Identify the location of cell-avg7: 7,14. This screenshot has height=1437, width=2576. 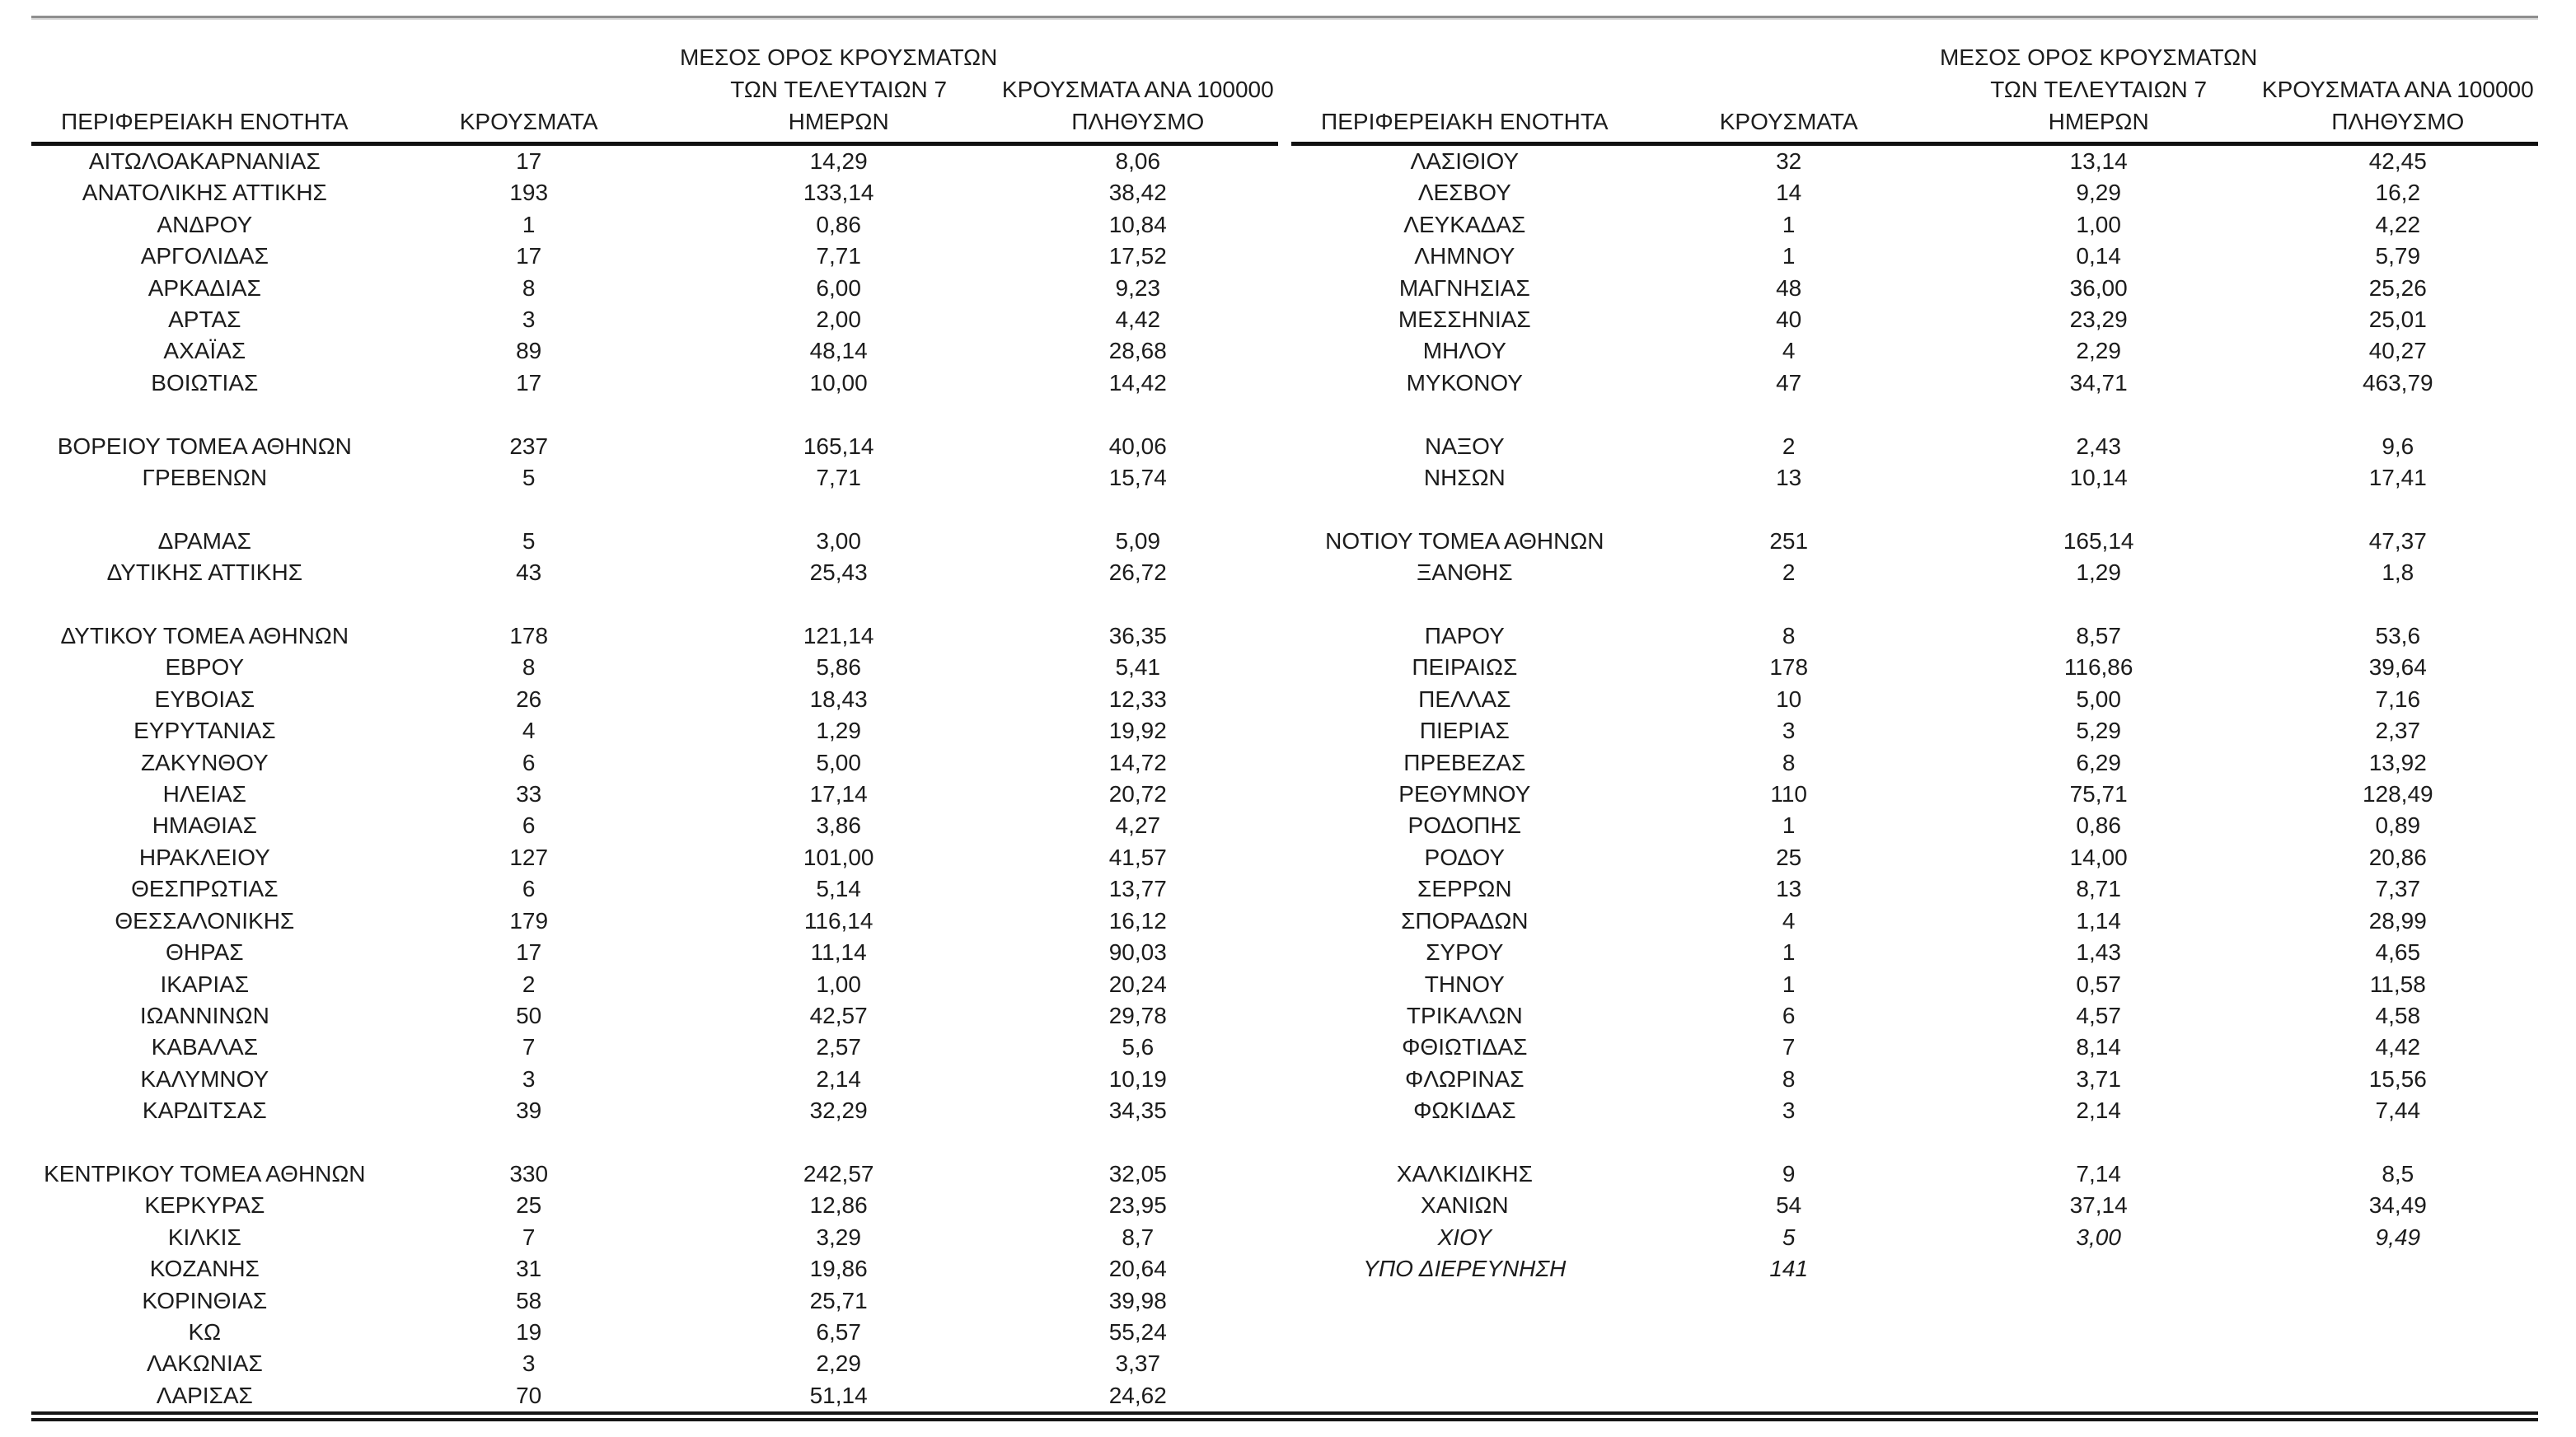
(2098, 1173).